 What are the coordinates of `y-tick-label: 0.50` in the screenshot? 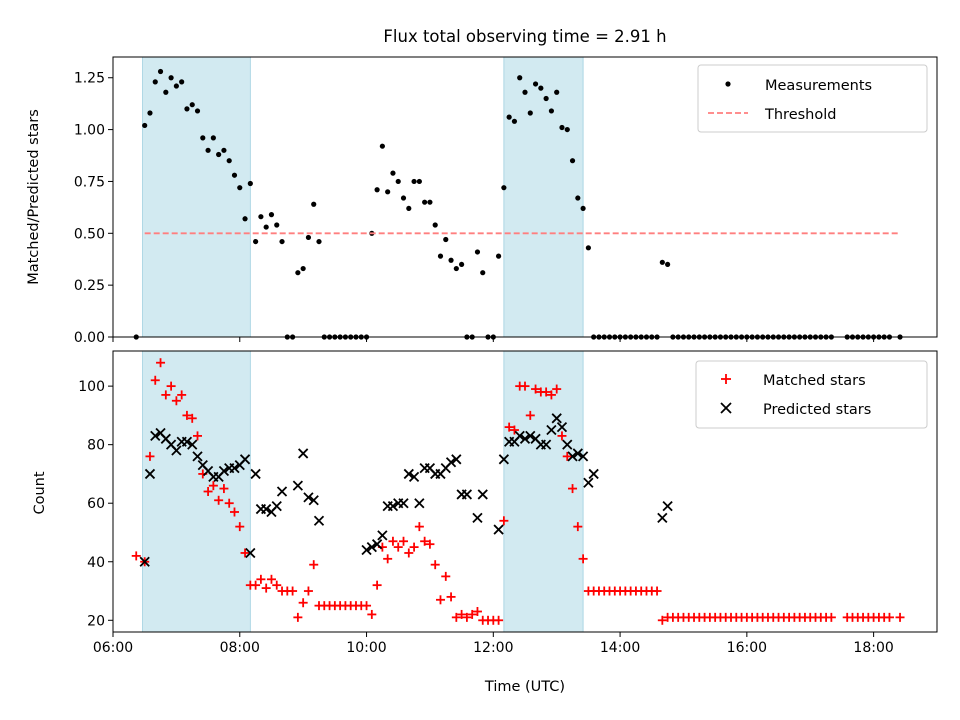 It's located at (89, 234).